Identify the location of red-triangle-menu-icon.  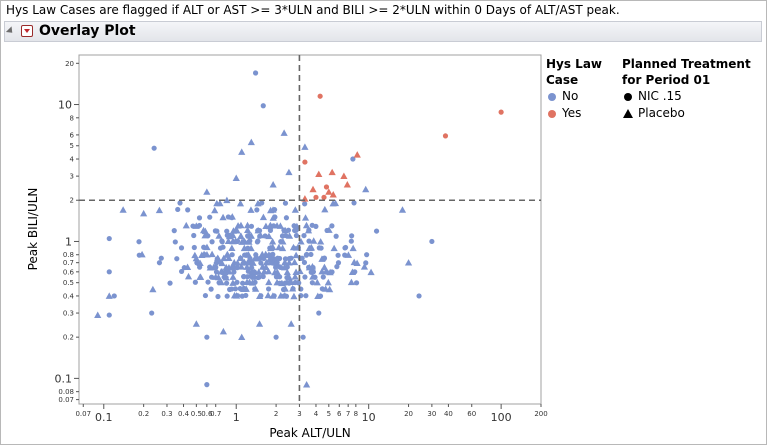
(27, 31).